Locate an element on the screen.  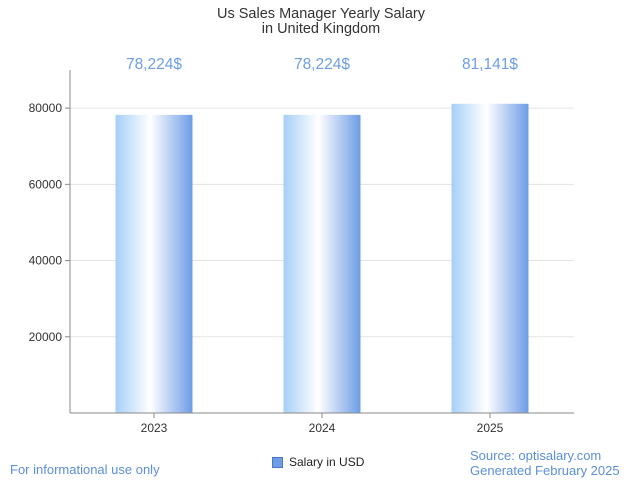
source-text: Source: optisalary.com is located at coordinates (536, 455).